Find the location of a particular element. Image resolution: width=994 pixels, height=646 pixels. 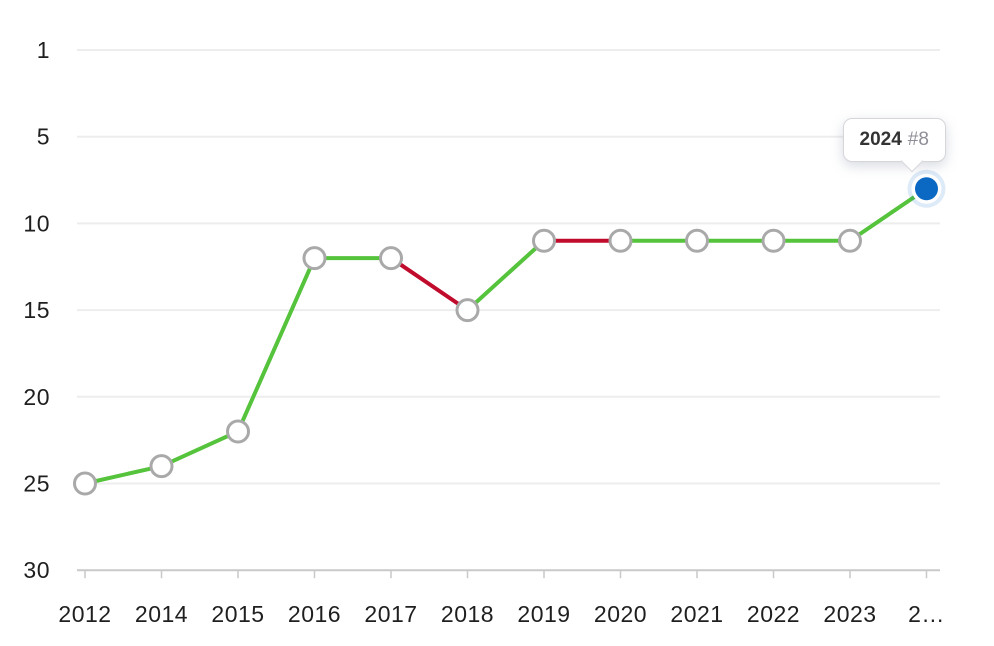

x-axis-label: 2015 is located at coordinates (237, 614).